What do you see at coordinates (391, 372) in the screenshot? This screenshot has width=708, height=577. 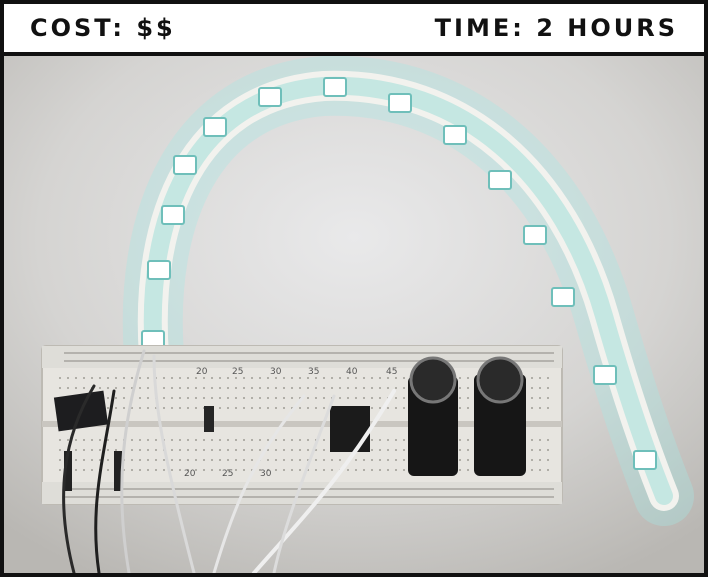 I see `board-number-45: 45` at bounding box center [391, 372].